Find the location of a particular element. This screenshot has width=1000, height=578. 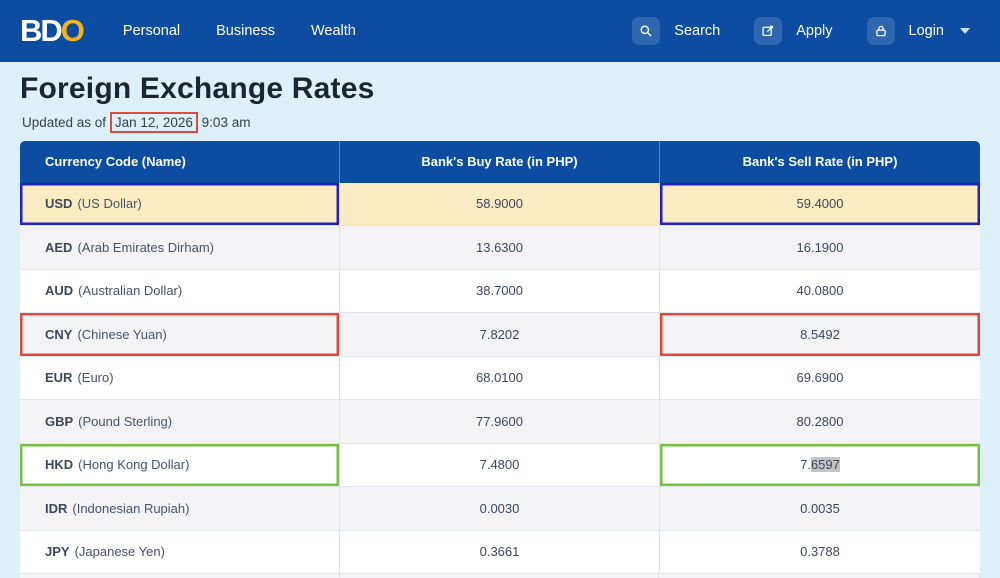

table-row-hkd: HKD (Hong Kong Dollar) 7.4800 7. 6597 is located at coordinates (500, 465).